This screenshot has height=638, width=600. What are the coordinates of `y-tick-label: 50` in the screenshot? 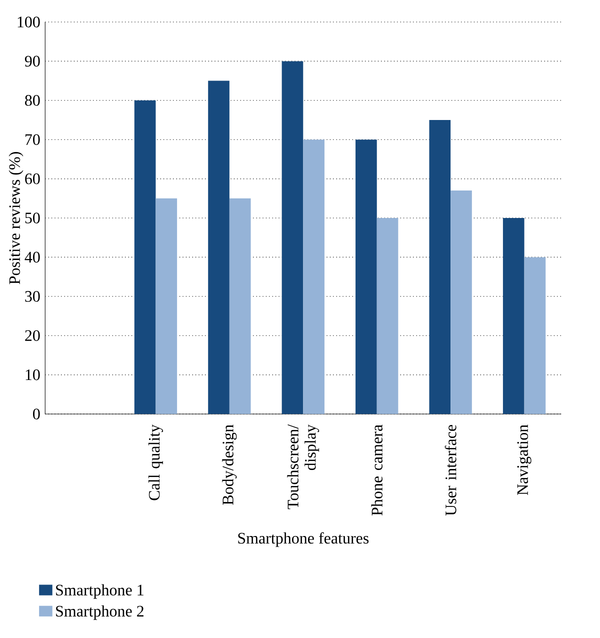 It's located at (32, 218).